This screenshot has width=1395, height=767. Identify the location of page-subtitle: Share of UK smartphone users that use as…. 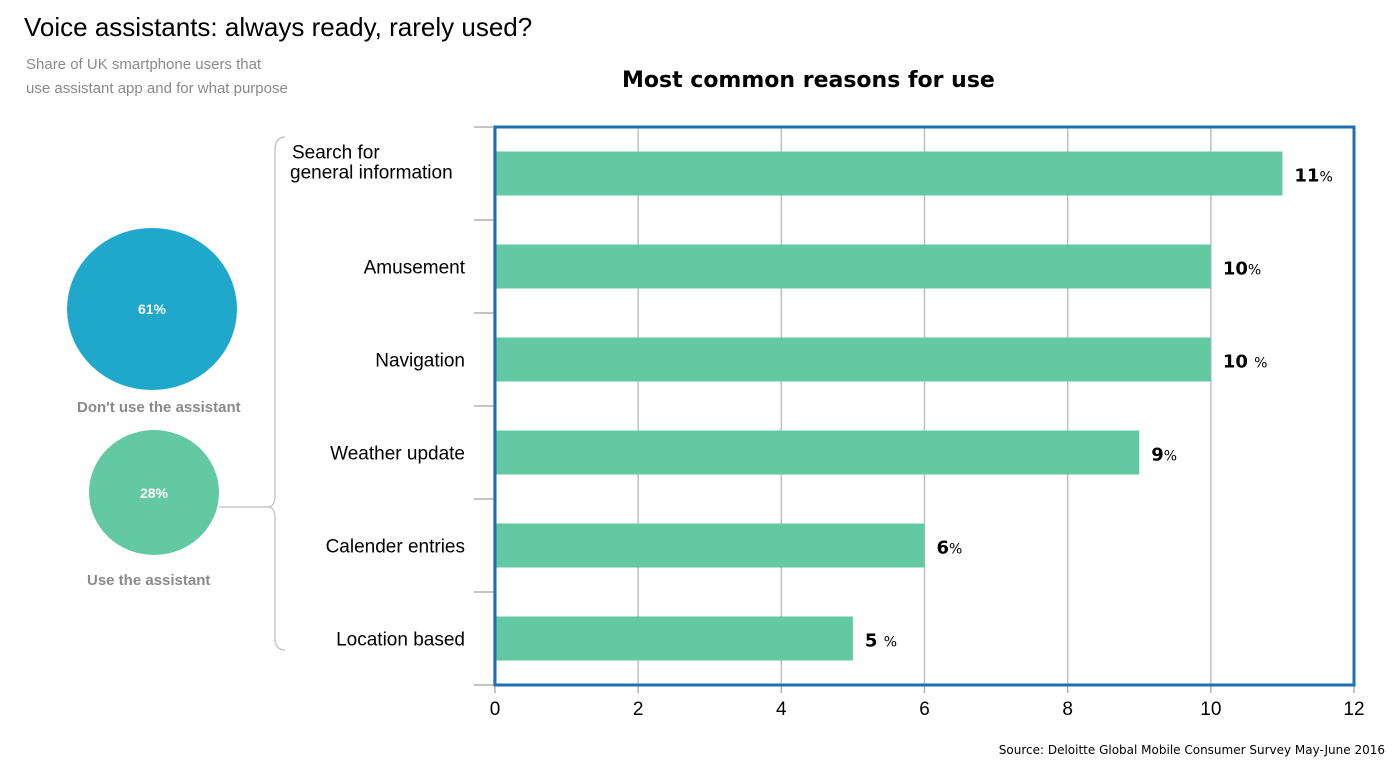
(157, 77).